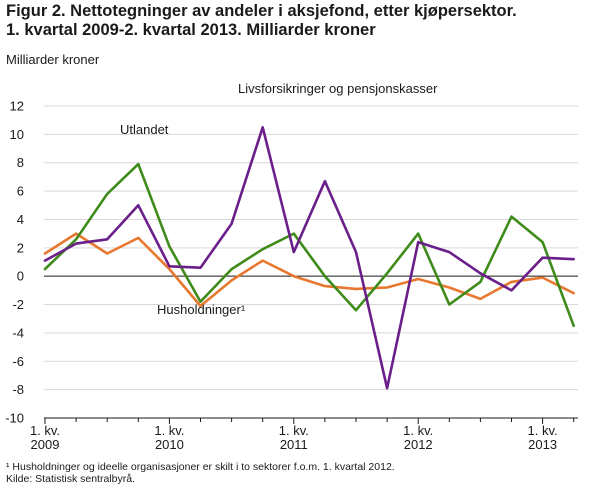 The width and height of the screenshot is (610, 488). What do you see at coordinates (542, 444) in the screenshot?
I see `x-tick-label-year: 2013` at bounding box center [542, 444].